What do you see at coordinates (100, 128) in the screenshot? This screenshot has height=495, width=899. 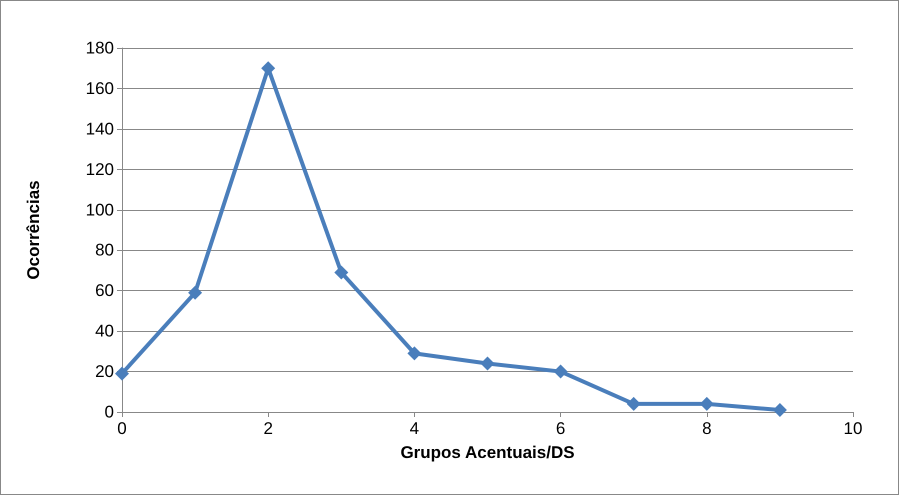 I see `y-tick-label: 140` at bounding box center [100, 128].